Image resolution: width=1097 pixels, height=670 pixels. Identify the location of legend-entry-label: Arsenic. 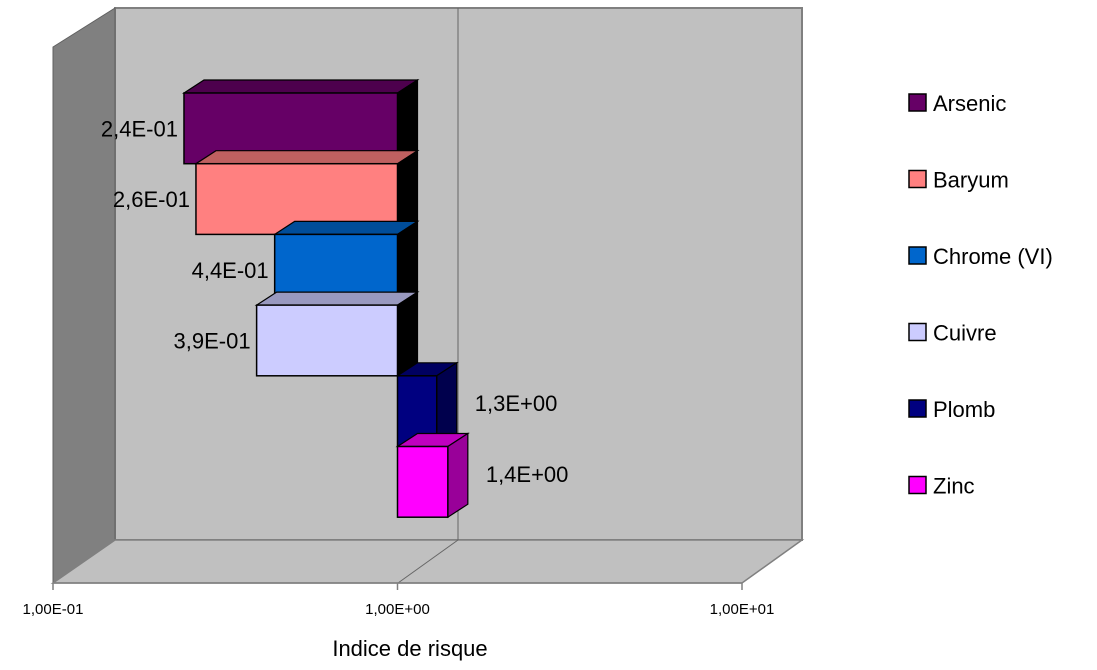
(969, 103).